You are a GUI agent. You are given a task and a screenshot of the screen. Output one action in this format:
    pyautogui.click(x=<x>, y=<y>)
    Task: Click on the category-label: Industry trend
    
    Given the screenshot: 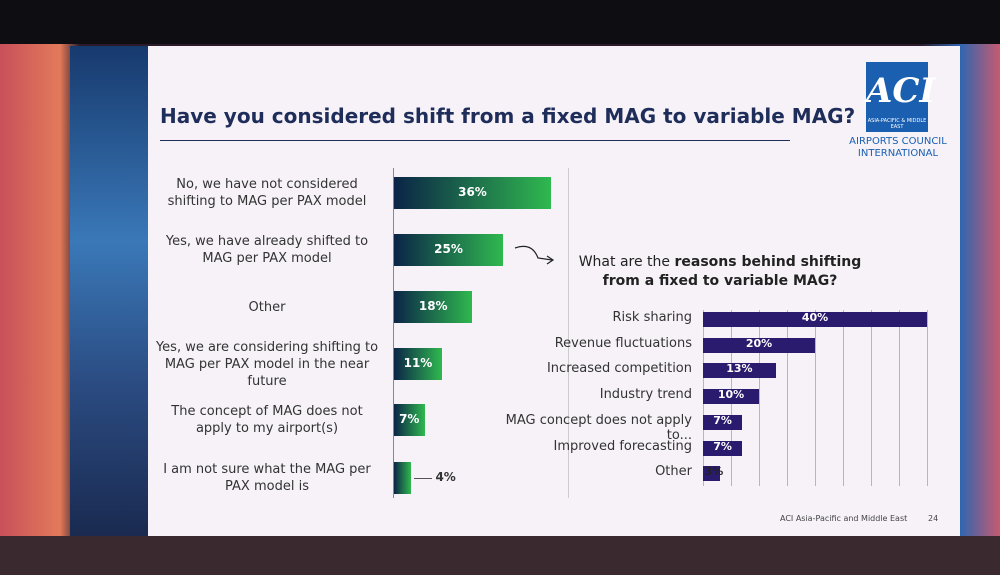 What is the action you would take?
    pyautogui.click(x=645, y=394)
    